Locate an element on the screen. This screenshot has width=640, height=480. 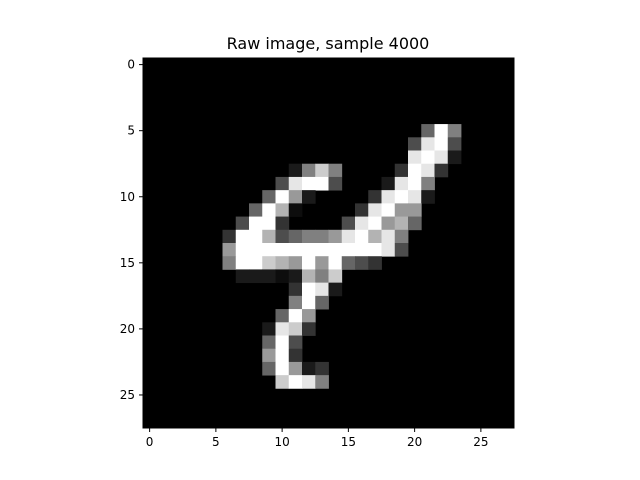
y-tick-label: 15 is located at coordinates (127, 263).